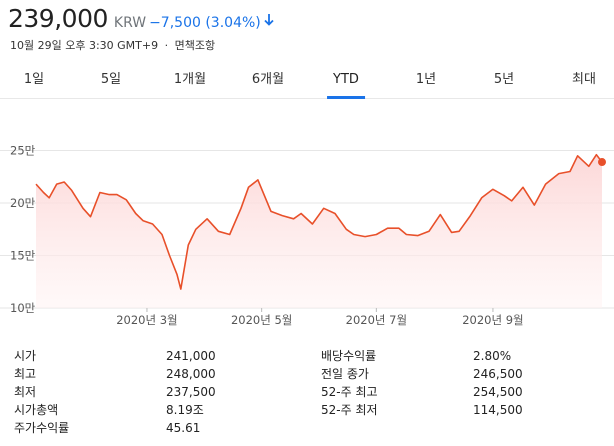 This screenshot has height=446, width=614. What do you see at coordinates (498, 392) in the screenshot?
I see `stat-value: 254,500` at bounding box center [498, 392].